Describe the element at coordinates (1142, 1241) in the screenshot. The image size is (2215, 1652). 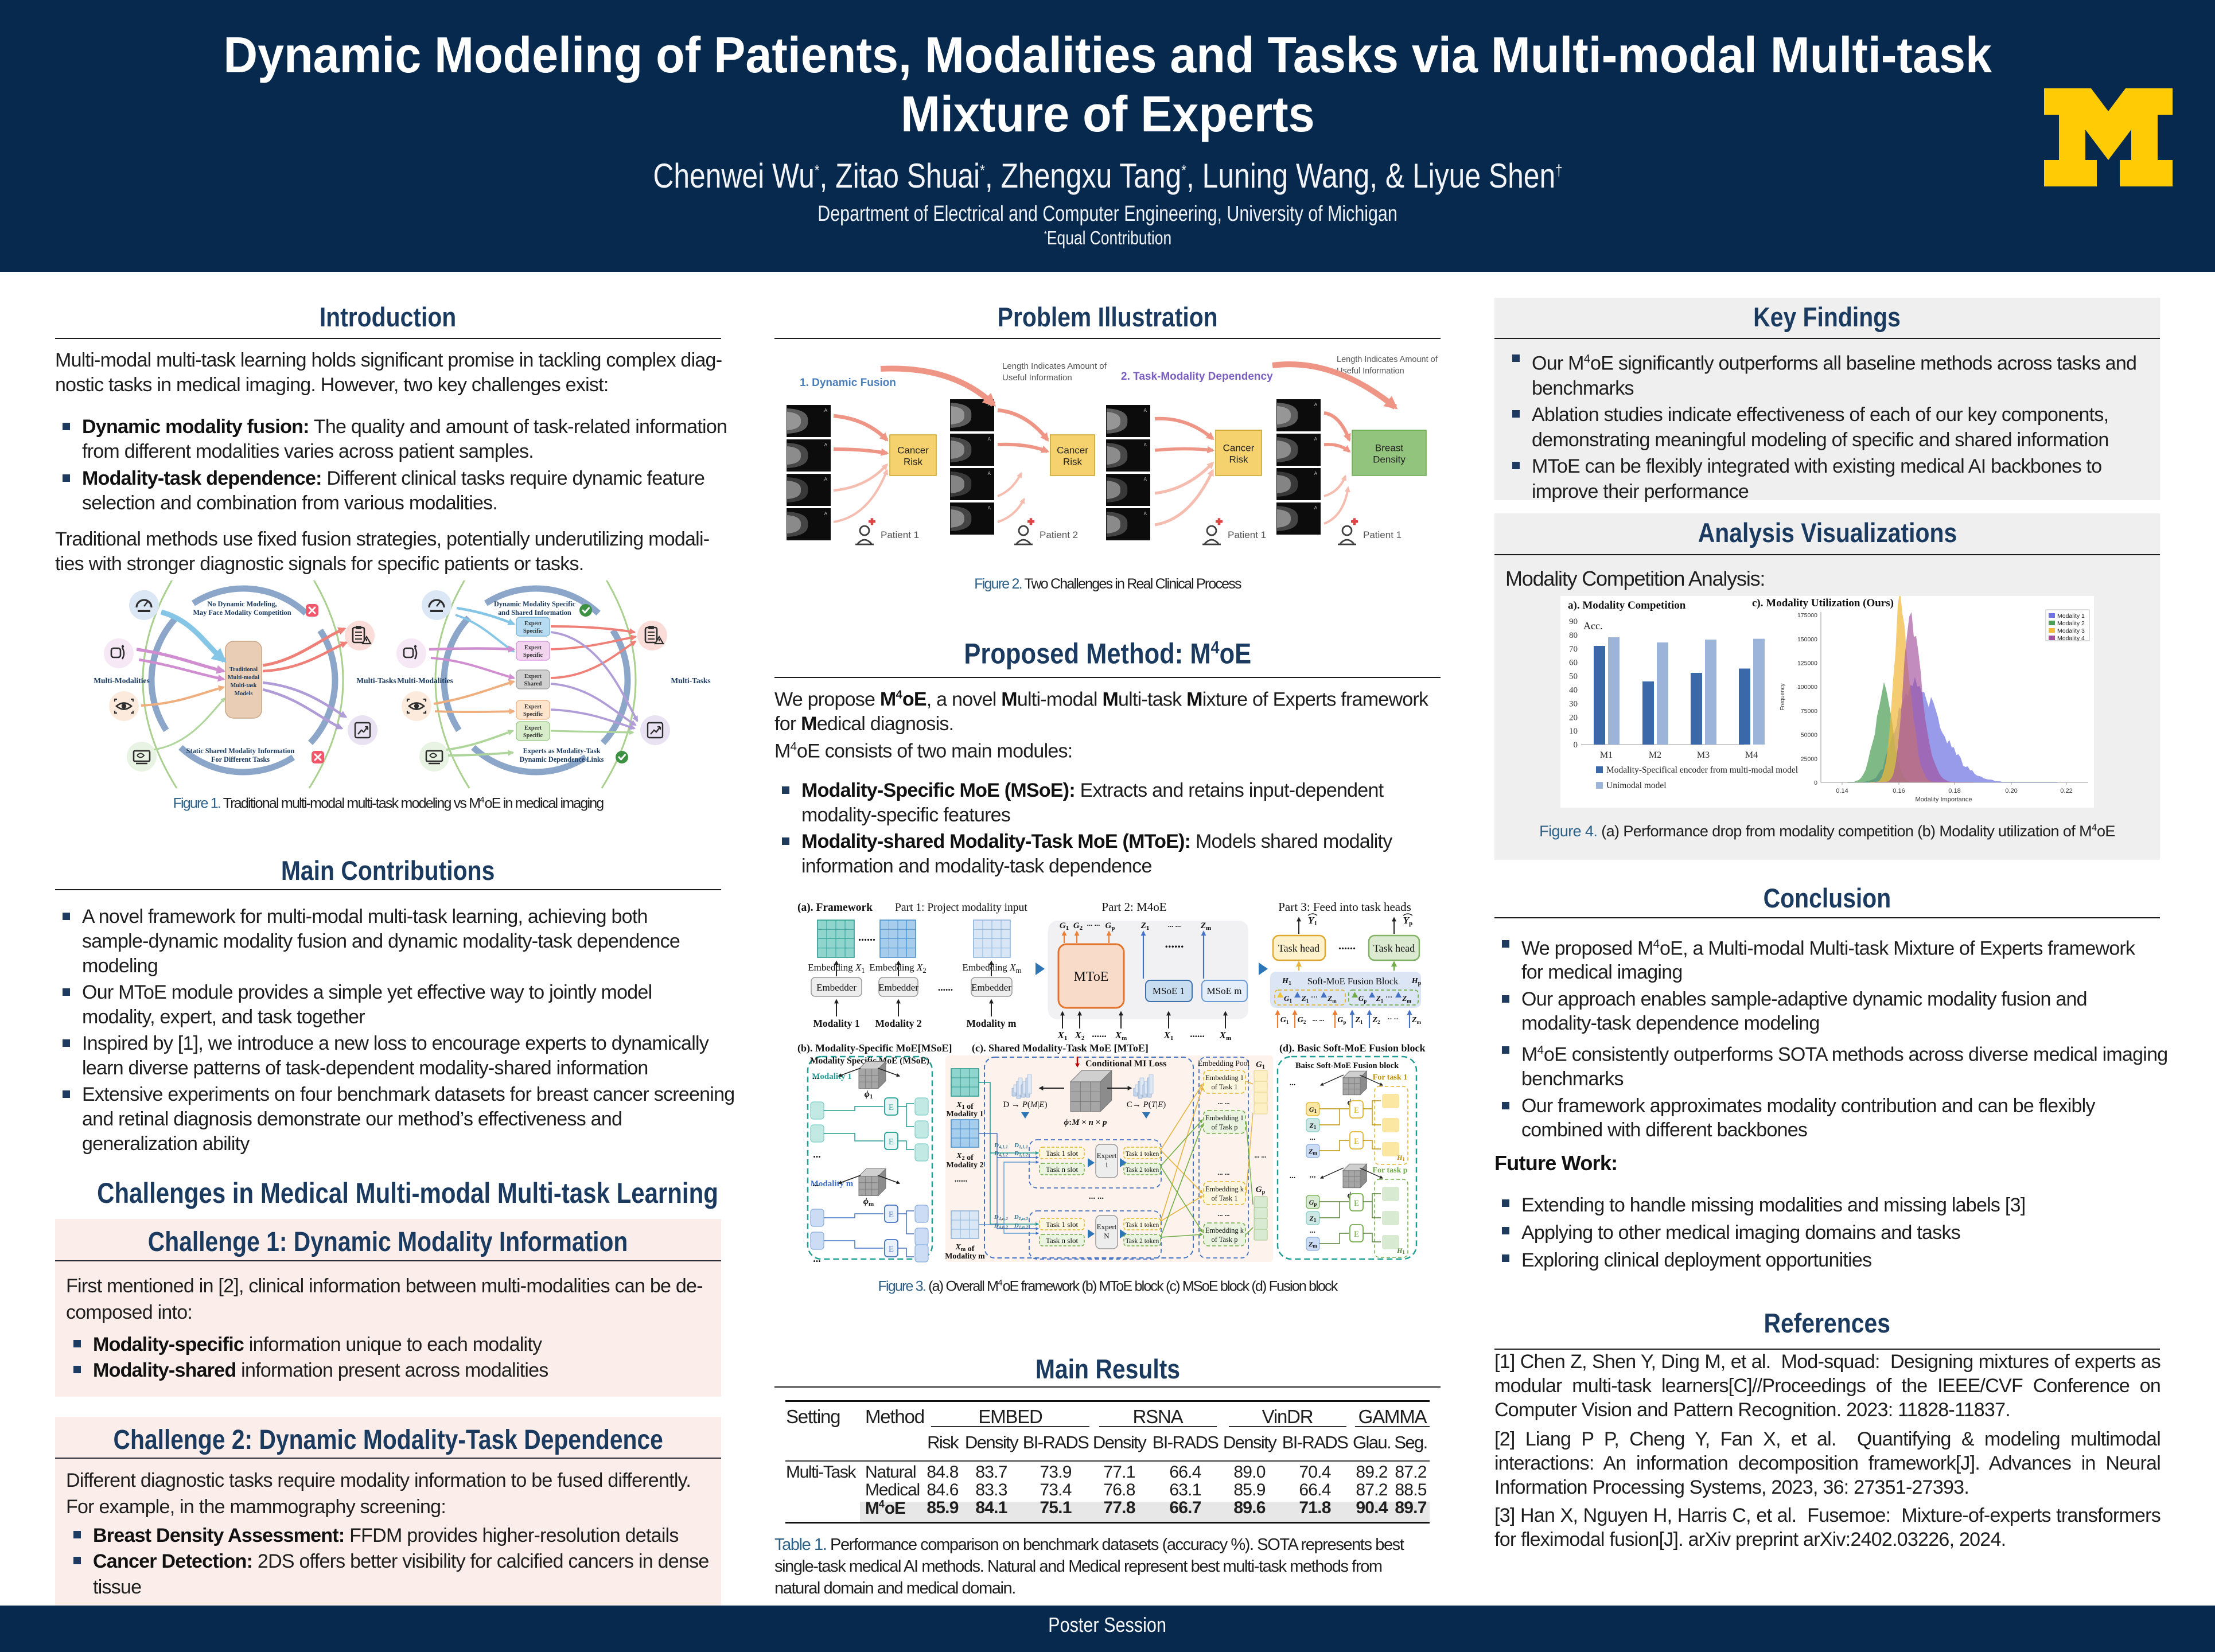
I see `svg-text: Task 2 token` at that location.